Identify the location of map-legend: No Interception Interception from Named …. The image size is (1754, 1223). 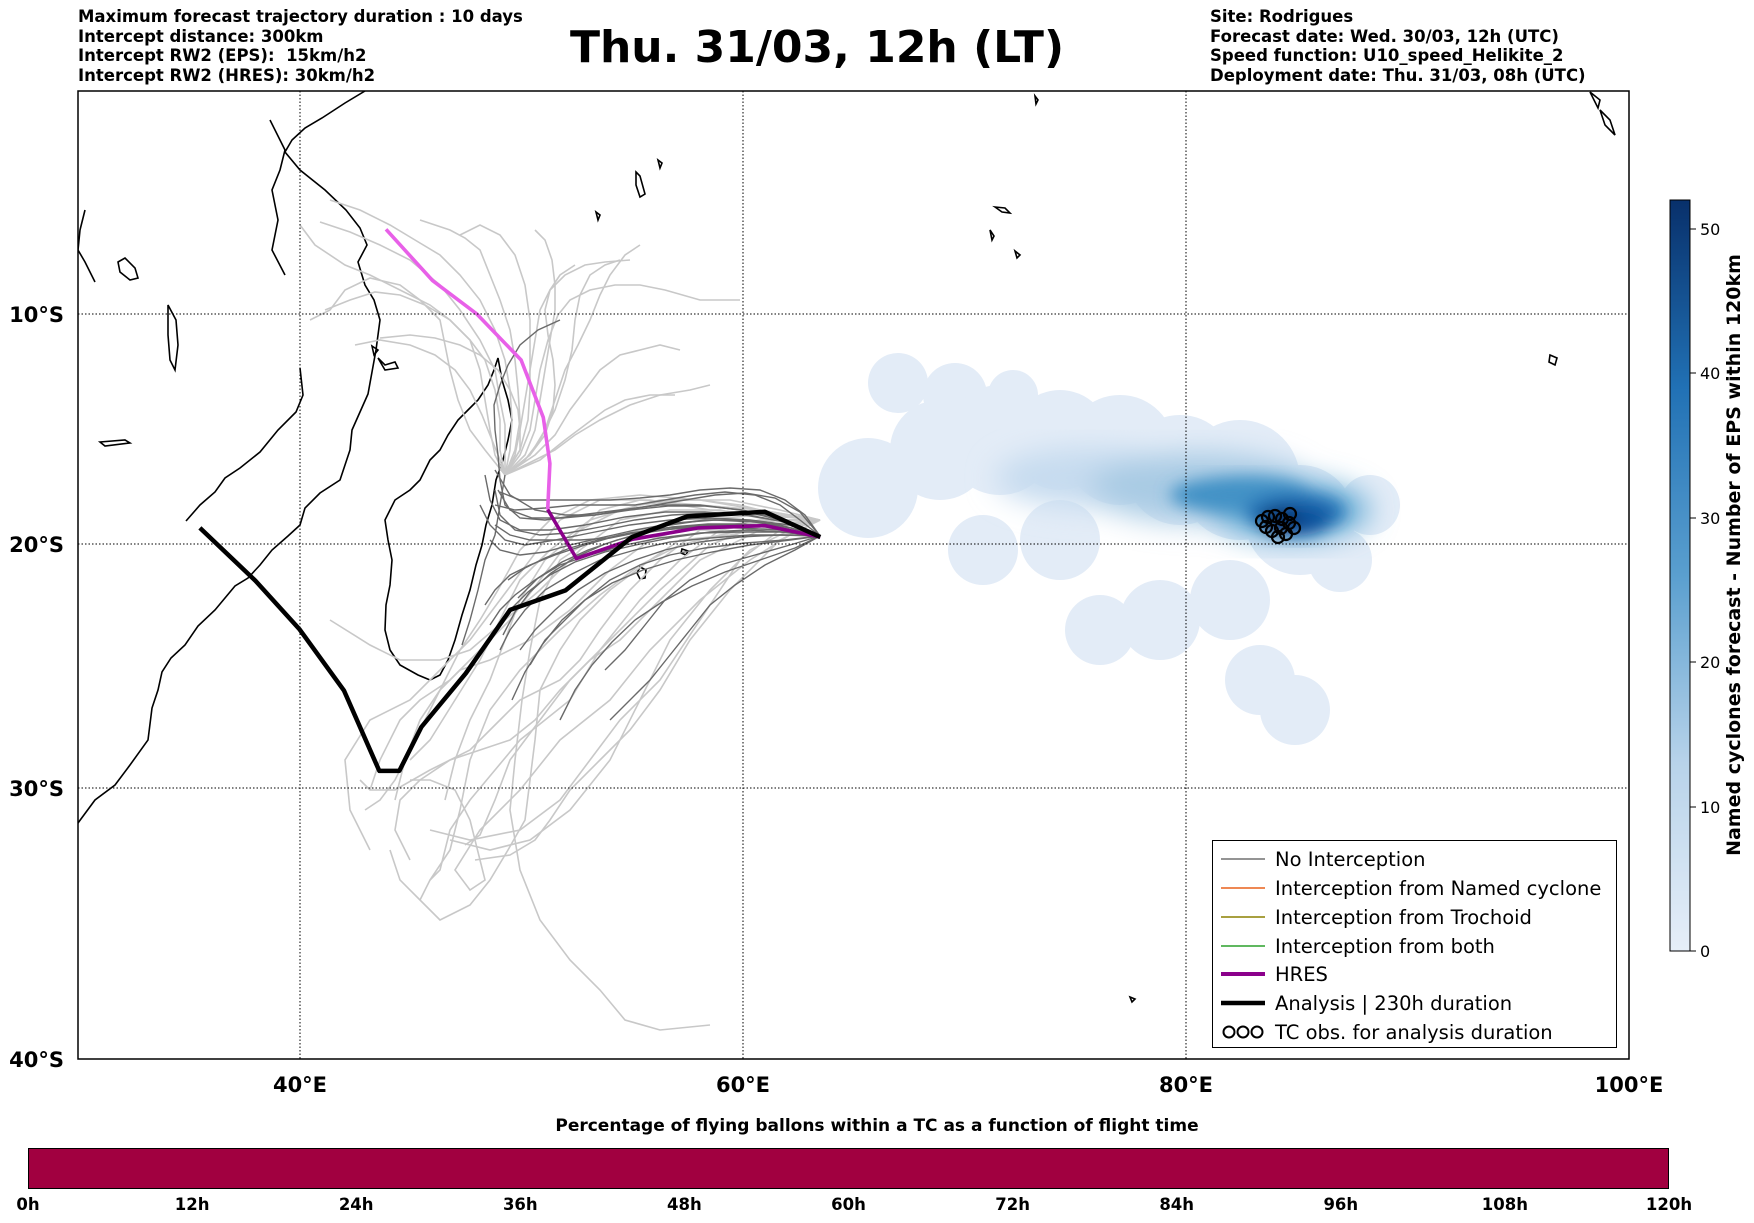
(1414, 944).